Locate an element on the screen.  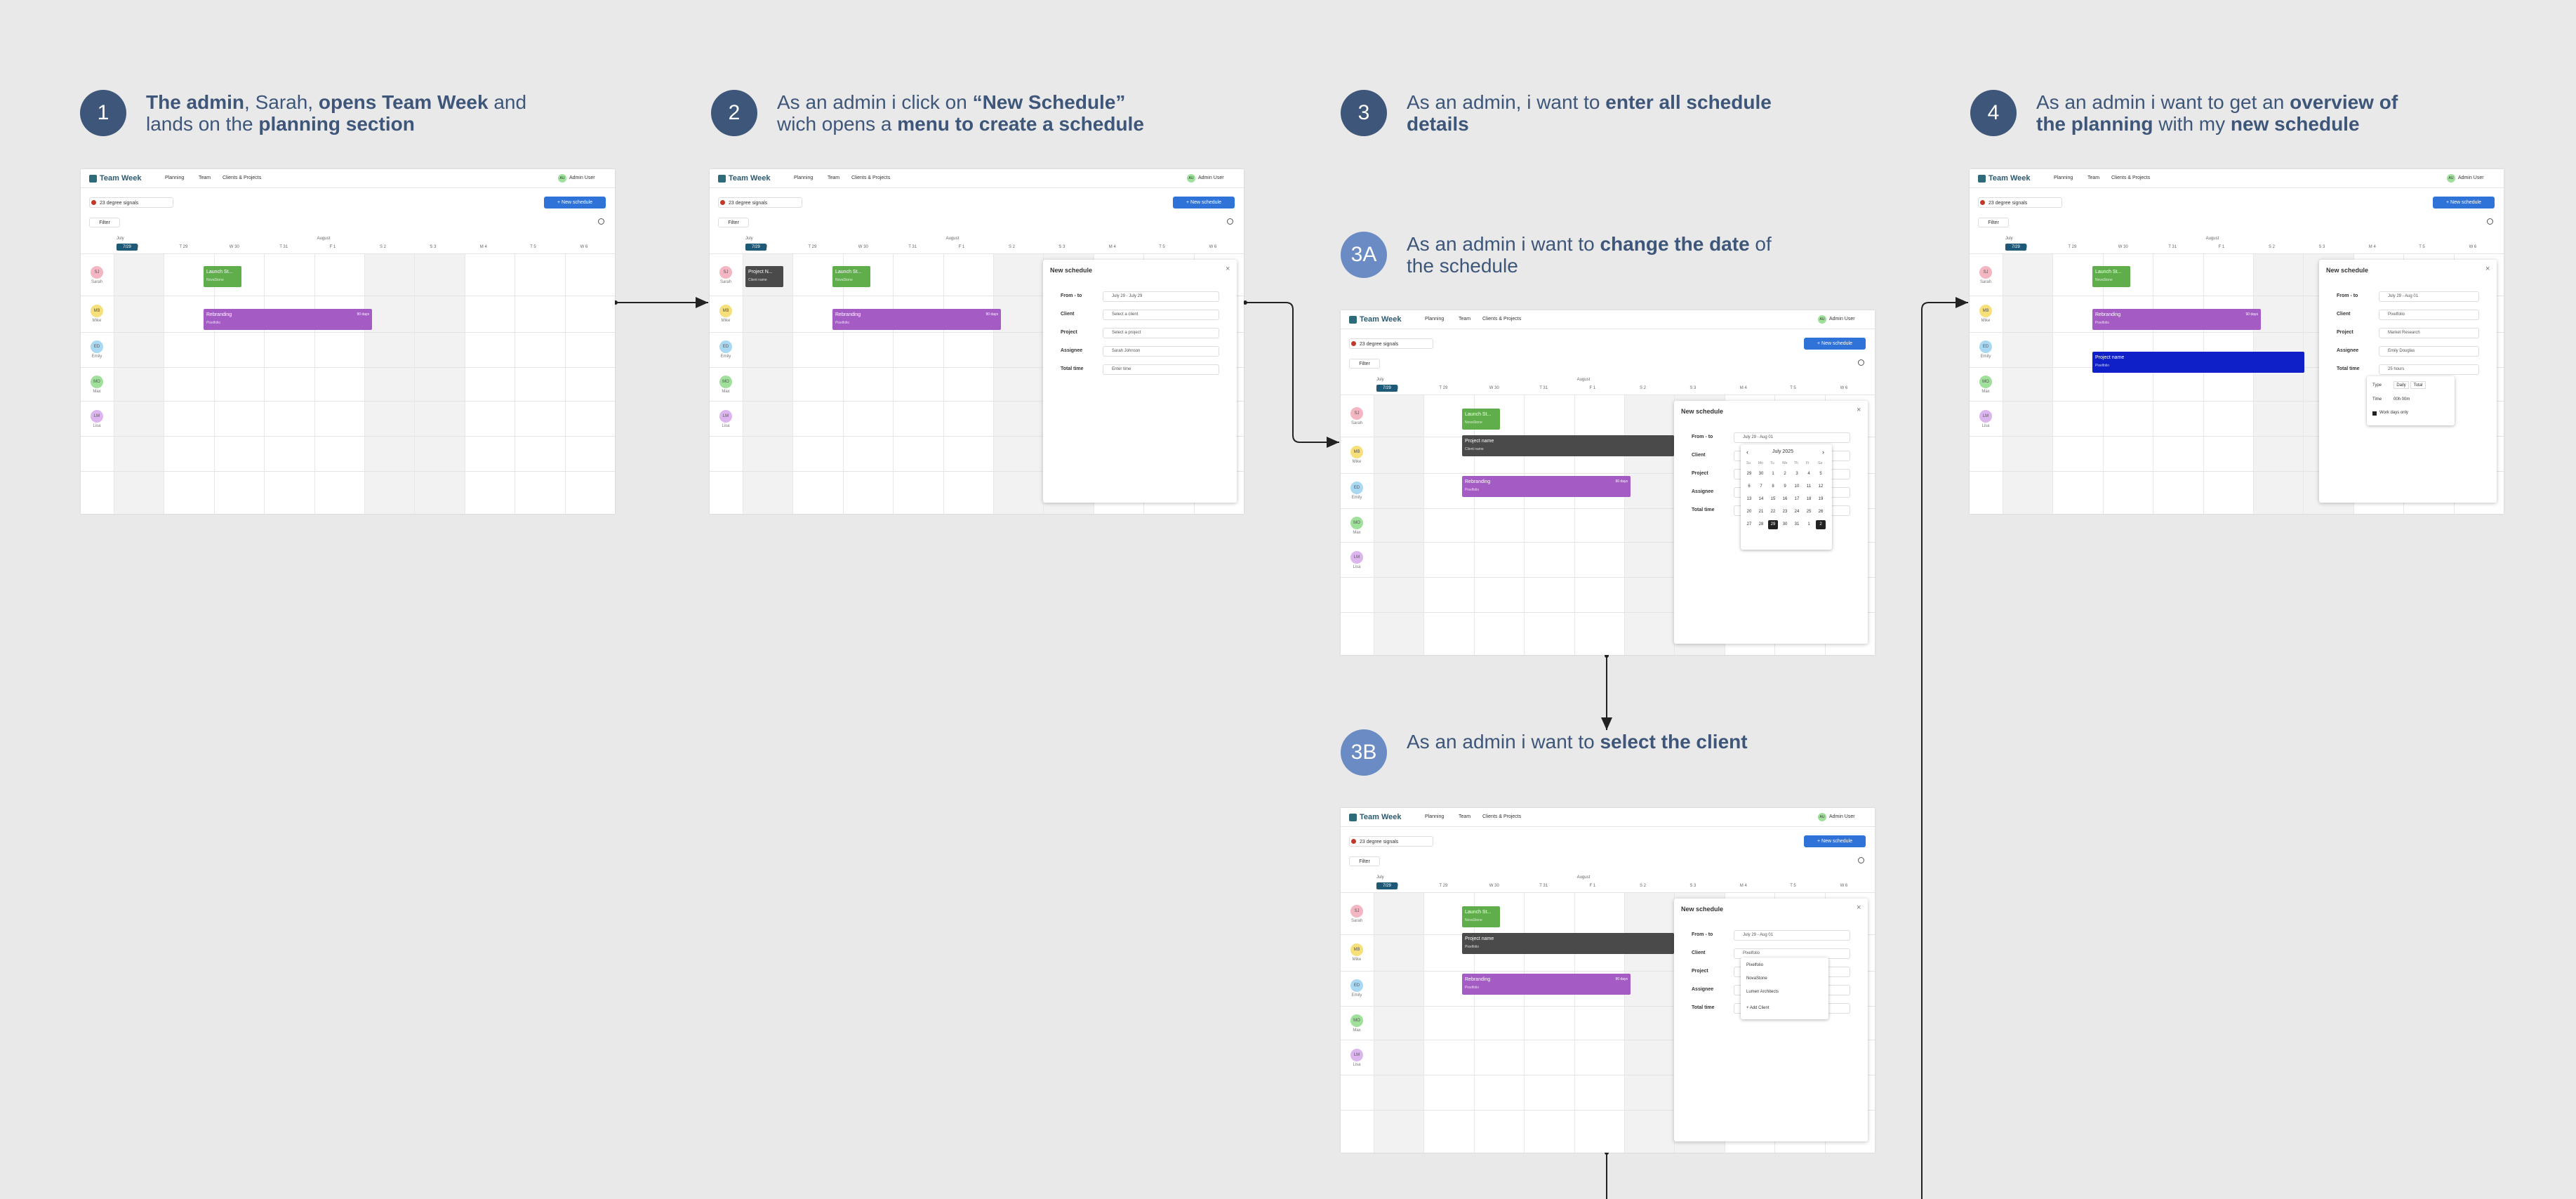
calendar-day: 5 is located at coordinates (1821, 474).